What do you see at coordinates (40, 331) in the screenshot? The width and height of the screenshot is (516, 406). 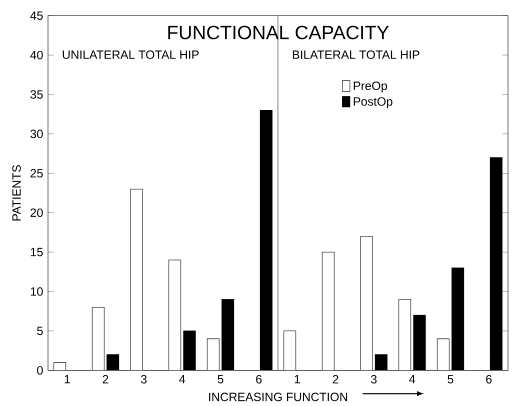 I see `y-tick-label: 5` at bounding box center [40, 331].